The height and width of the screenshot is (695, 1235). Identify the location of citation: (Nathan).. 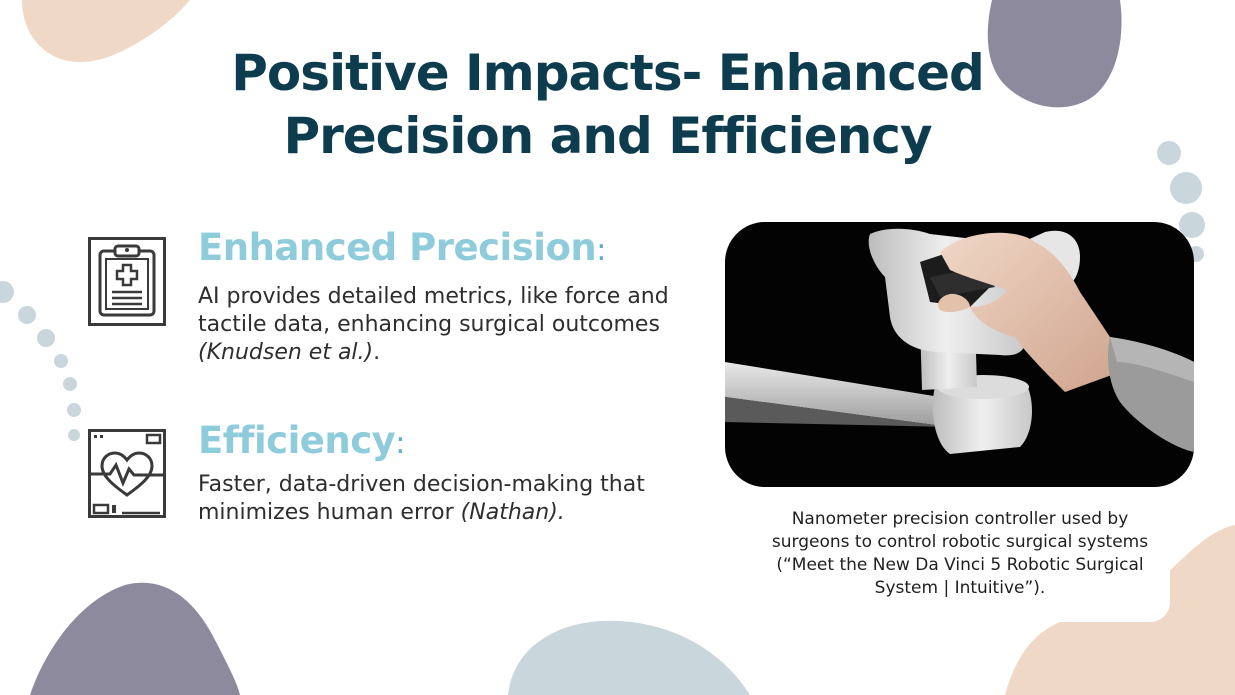
(512, 512).